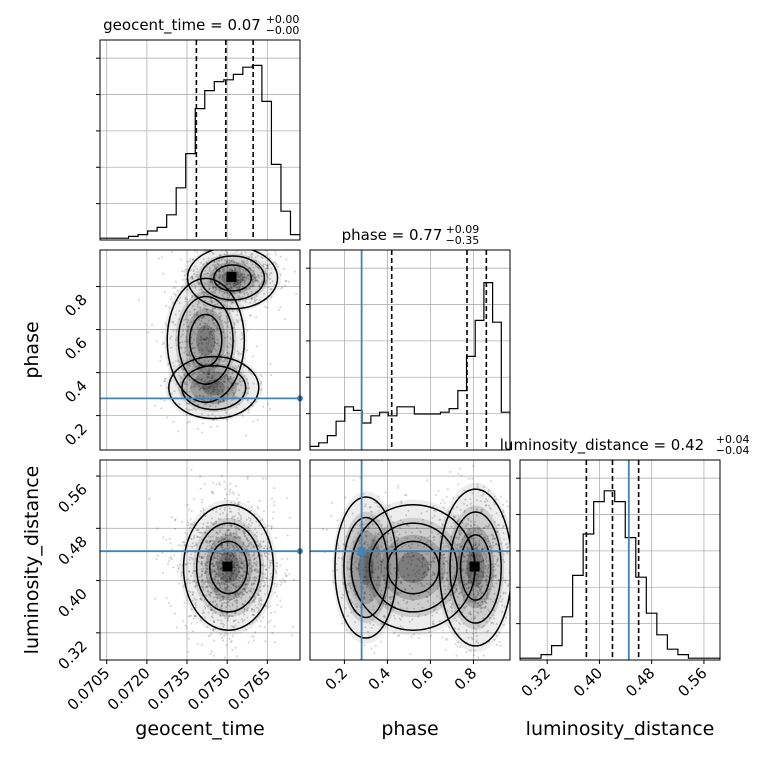 The image size is (760, 760). I want to click on tick-label-geocent_time: 0.0750, so click(209, 689).